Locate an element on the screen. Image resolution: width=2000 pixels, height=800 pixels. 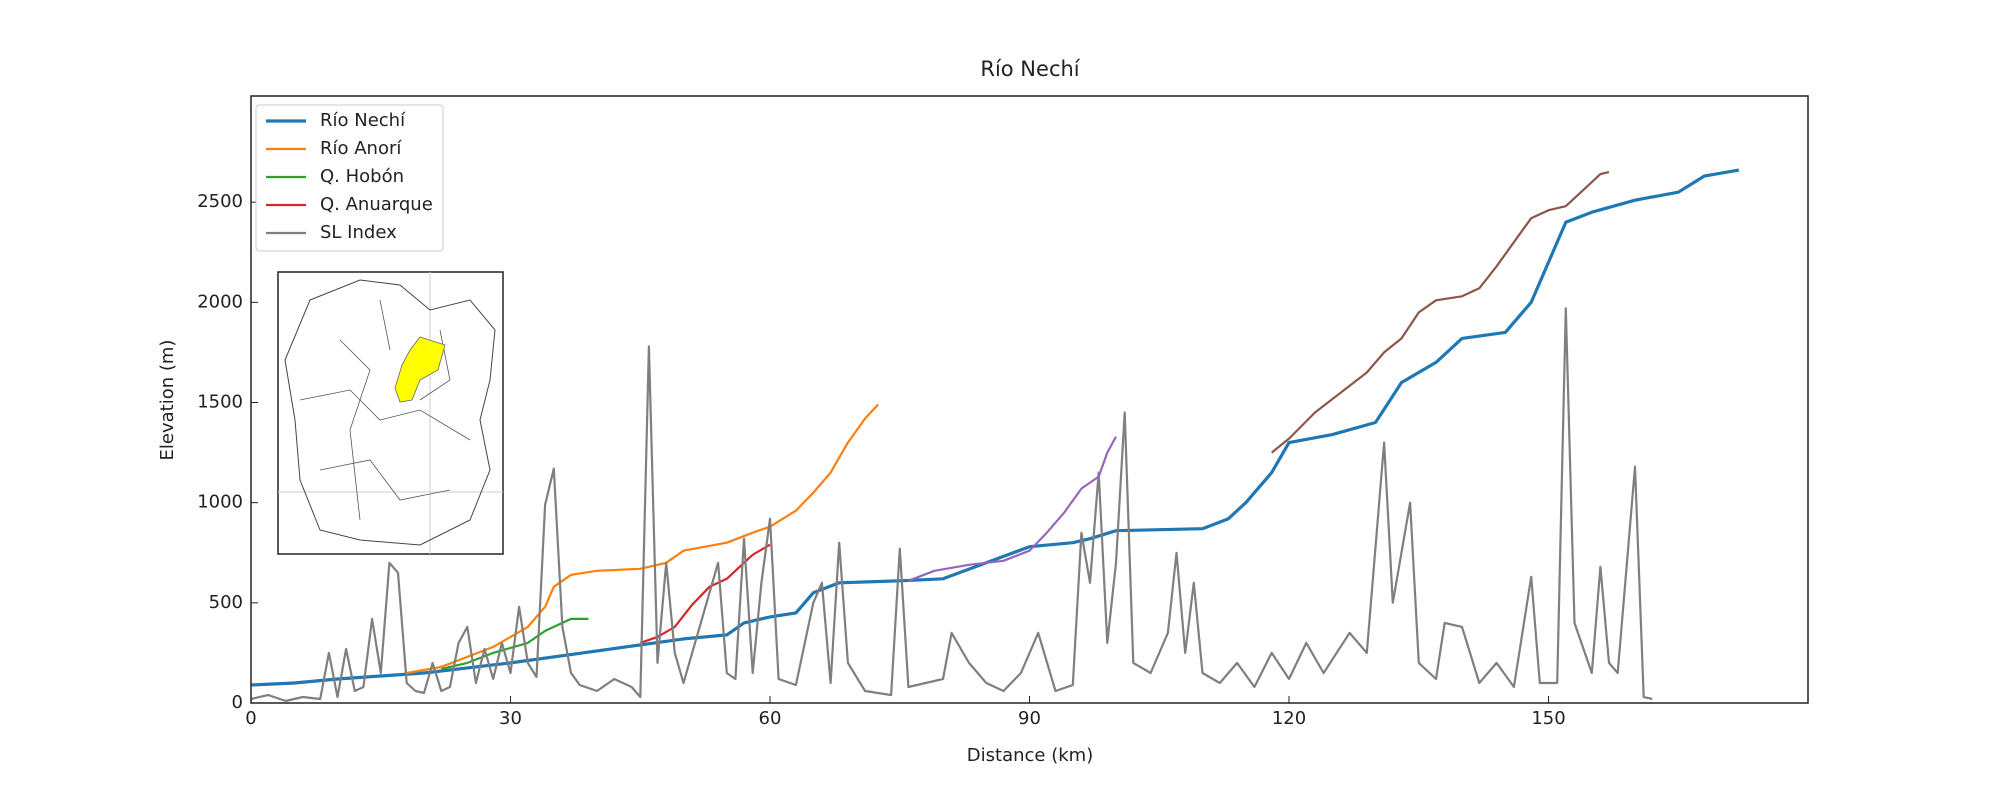
legend-label: SL Index is located at coordinates (358, 232).